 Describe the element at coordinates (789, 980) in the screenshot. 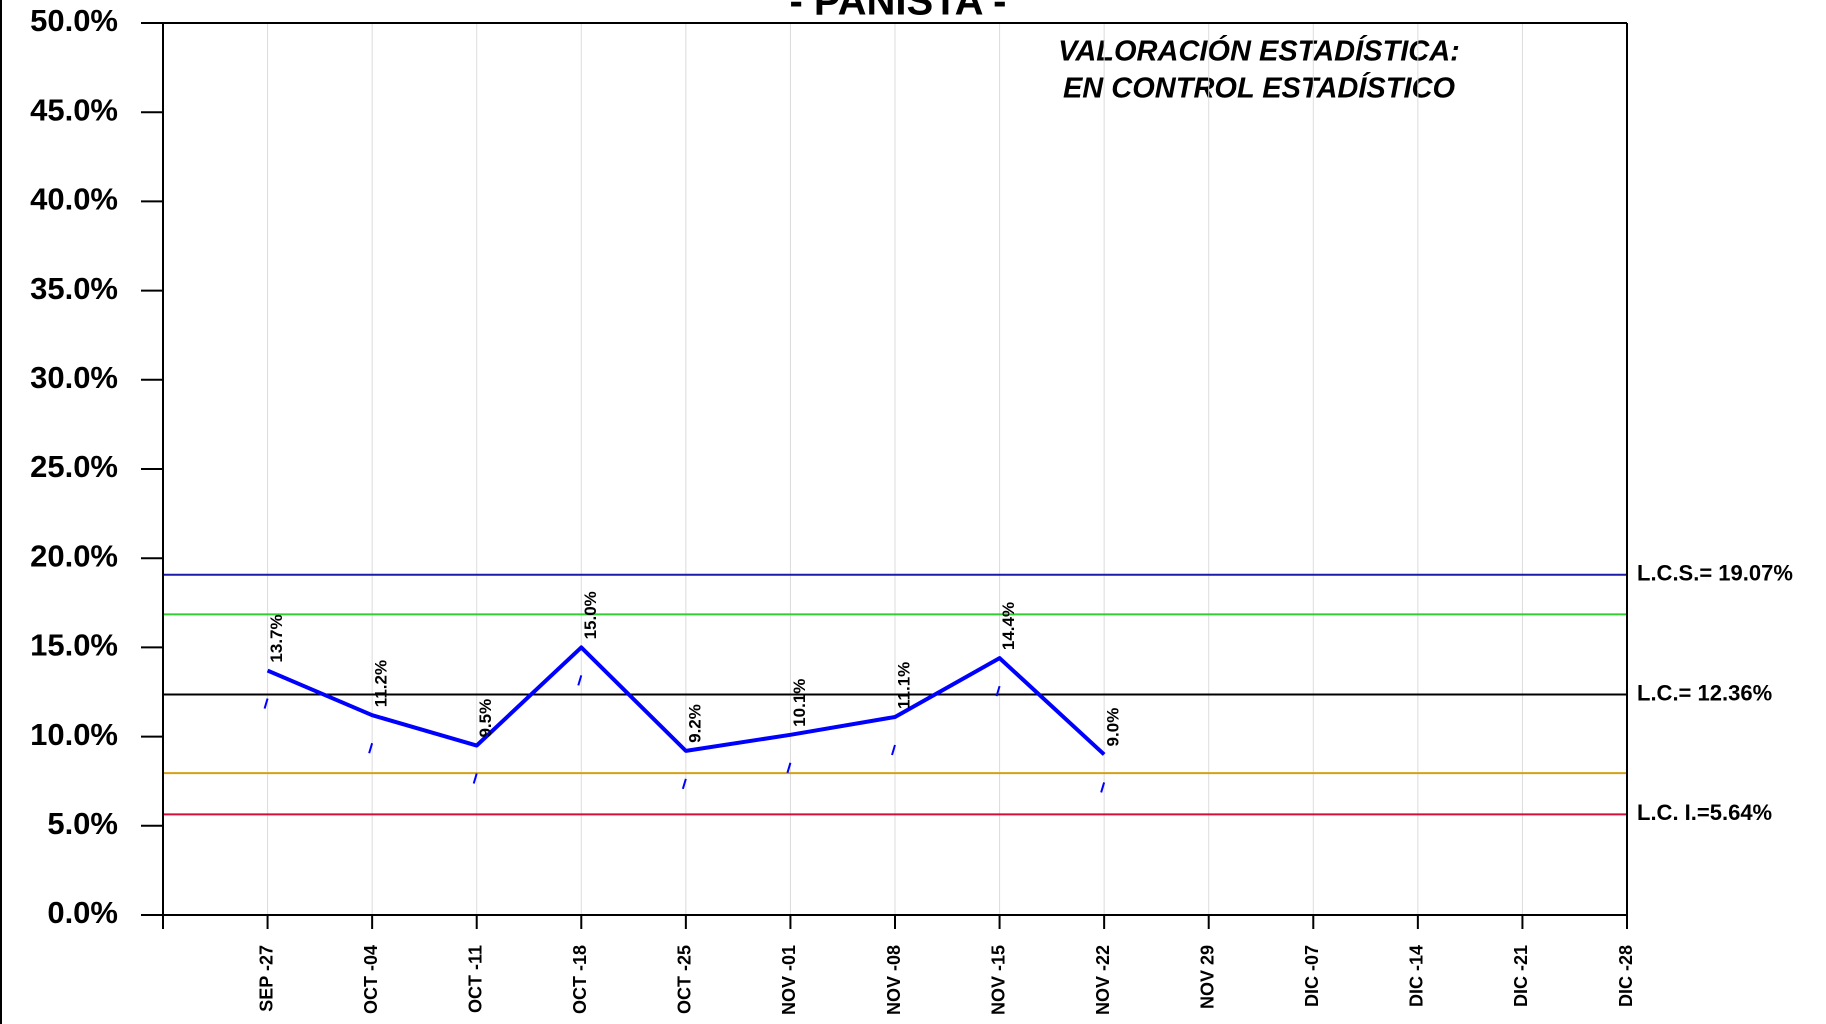

I see `x-tick-label: NOV -01` at that location.